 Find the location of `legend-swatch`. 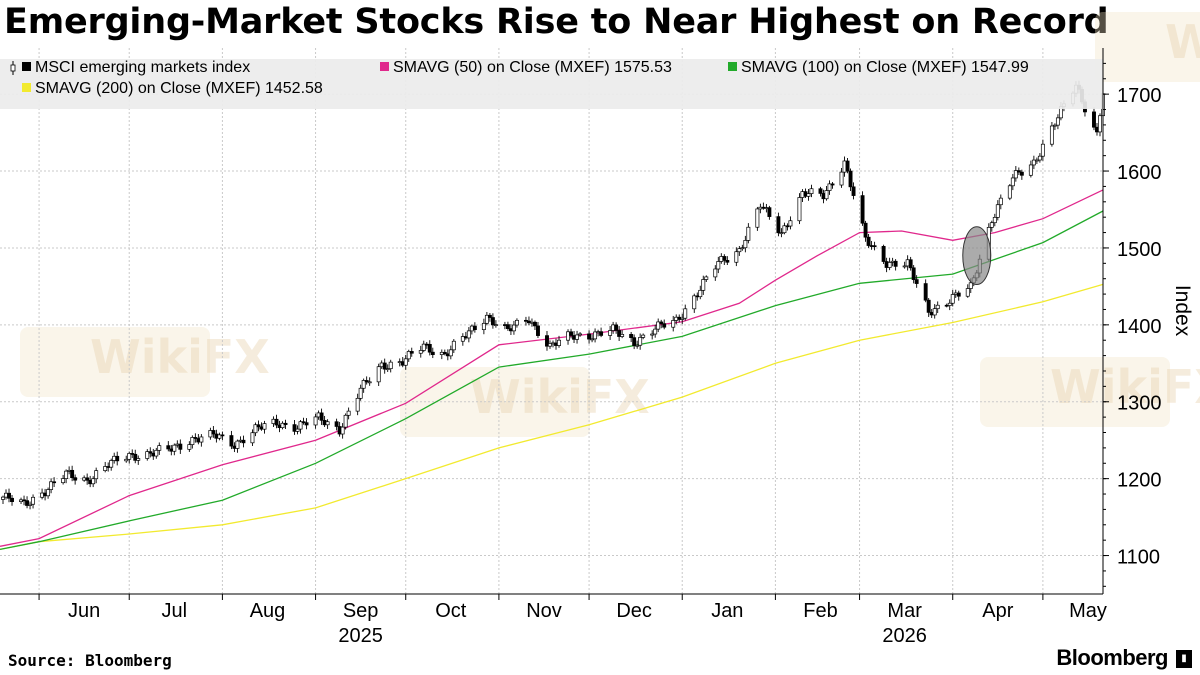

legend-swatch is located at coordinates (384, 66).